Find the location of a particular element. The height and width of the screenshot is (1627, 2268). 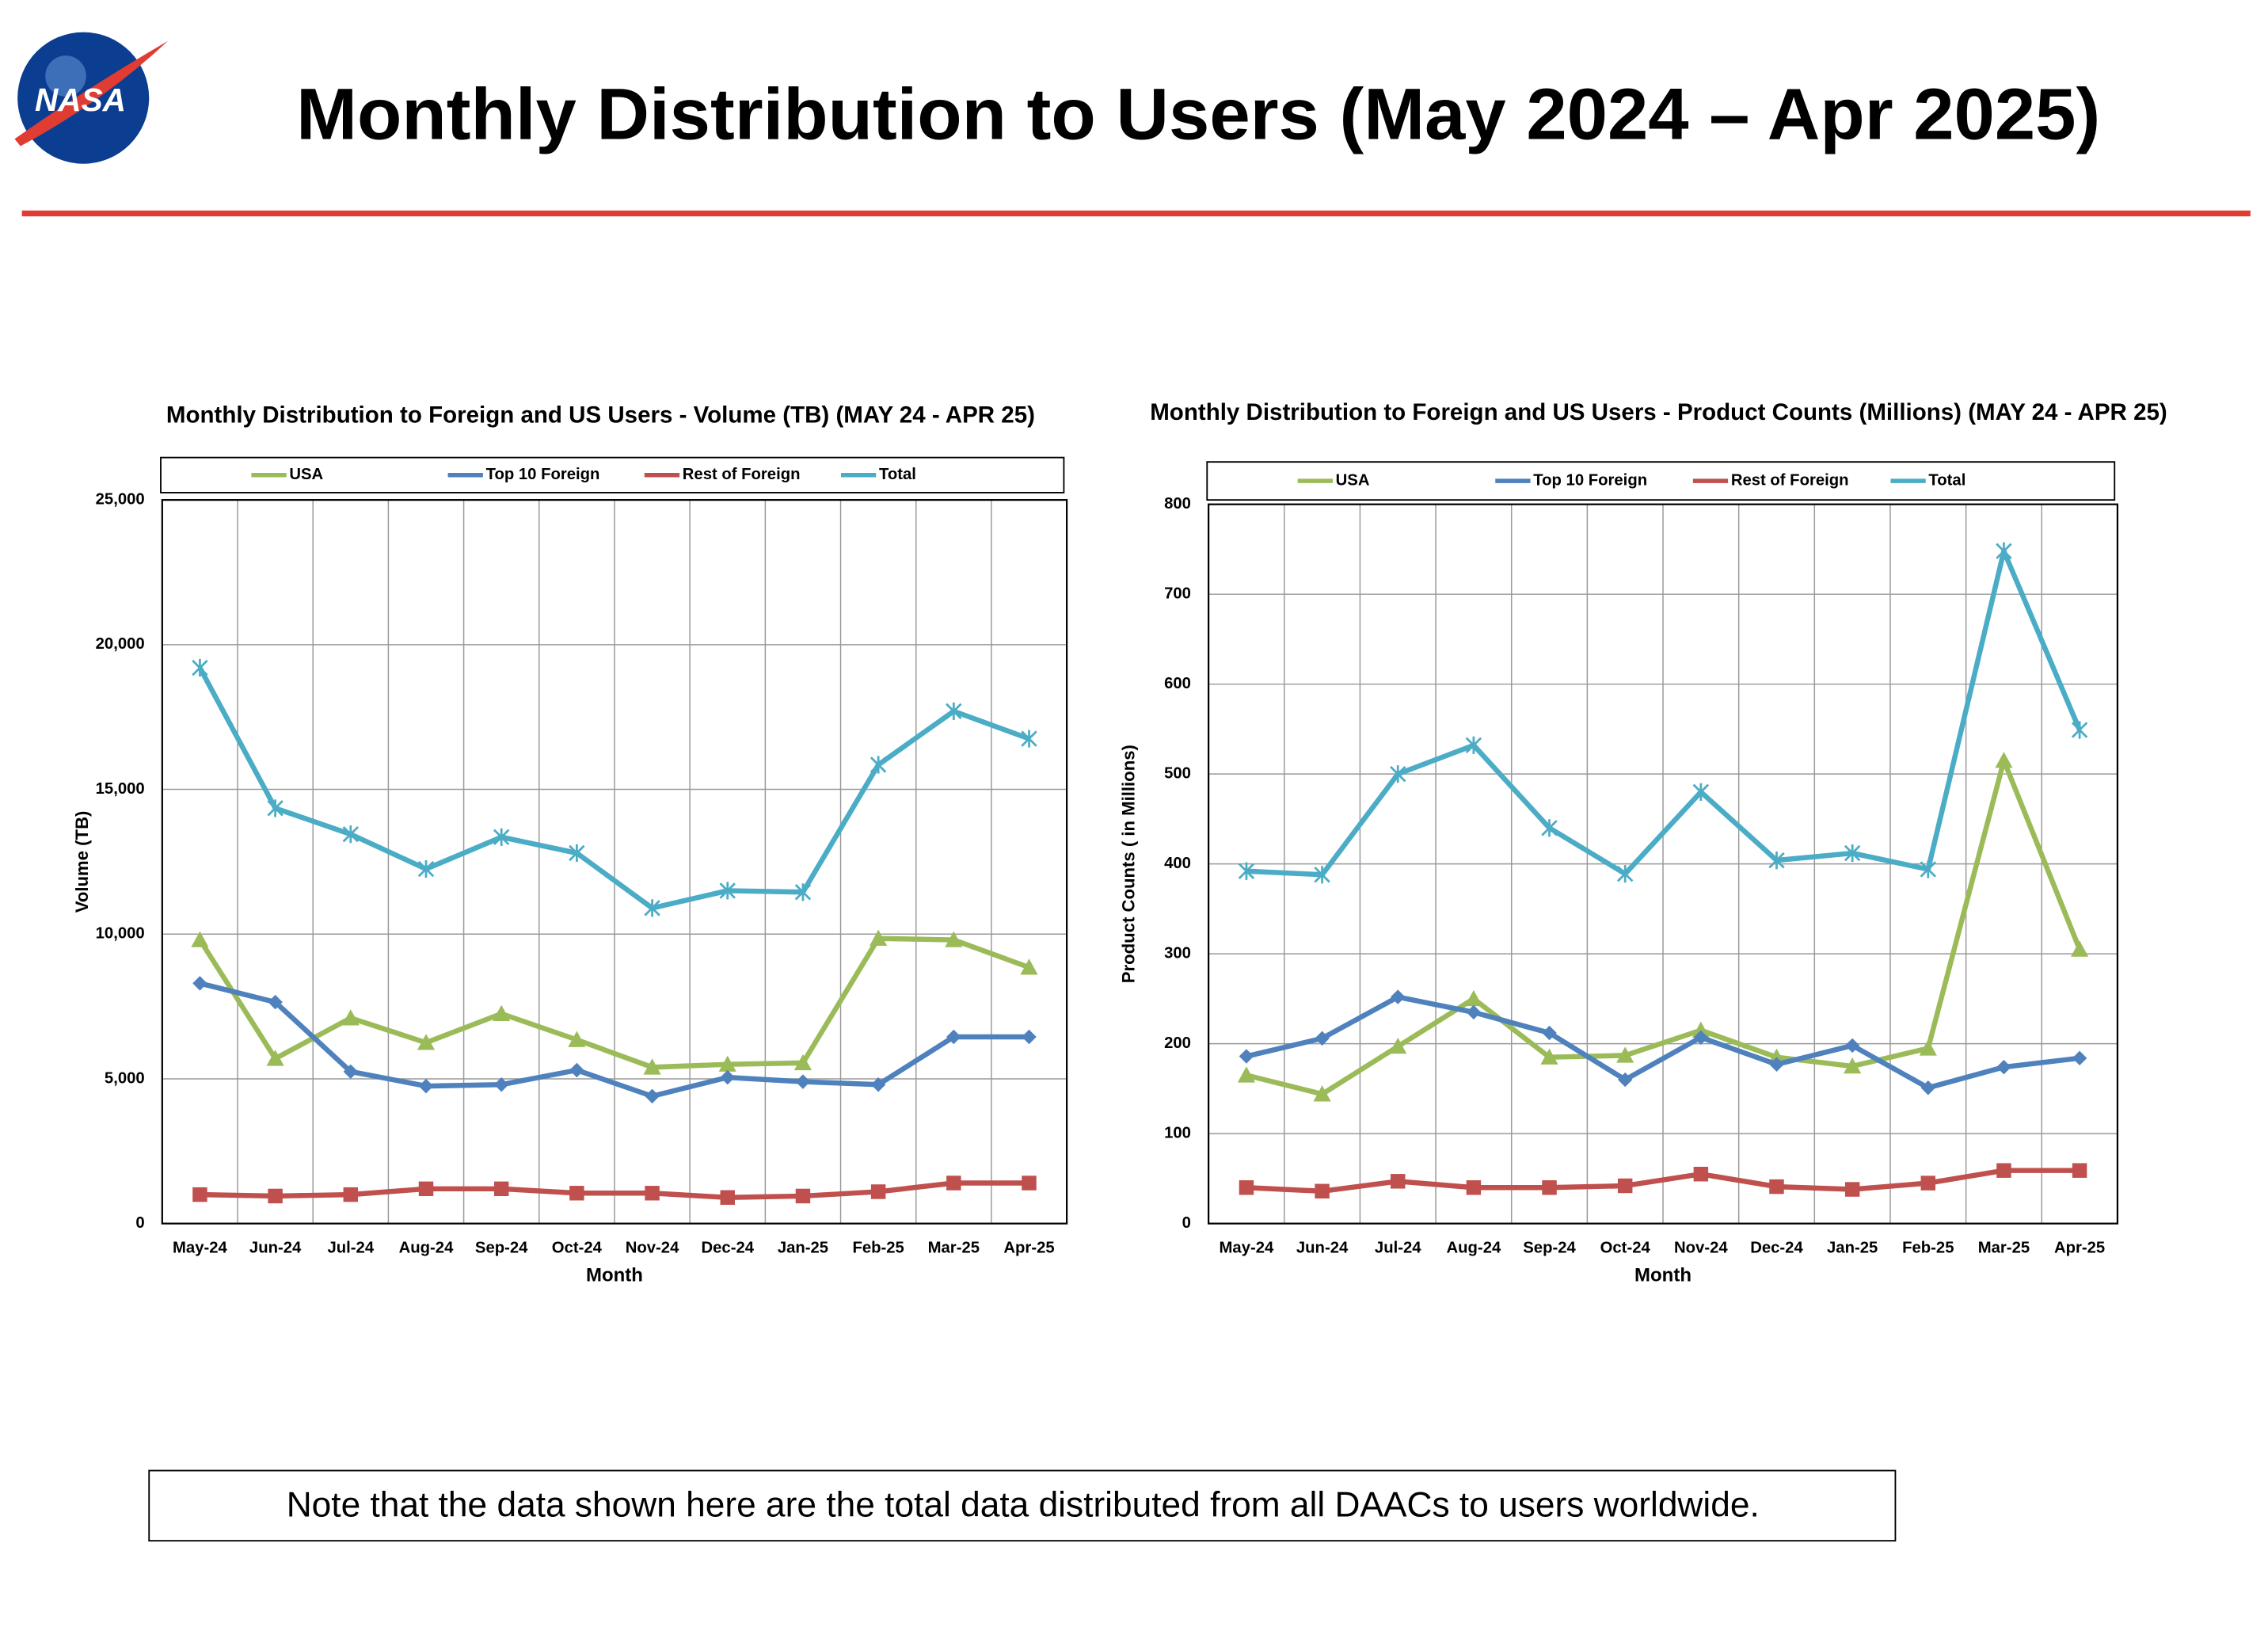

y-tick-label: 20,000 is located at coordinates (120, 644).